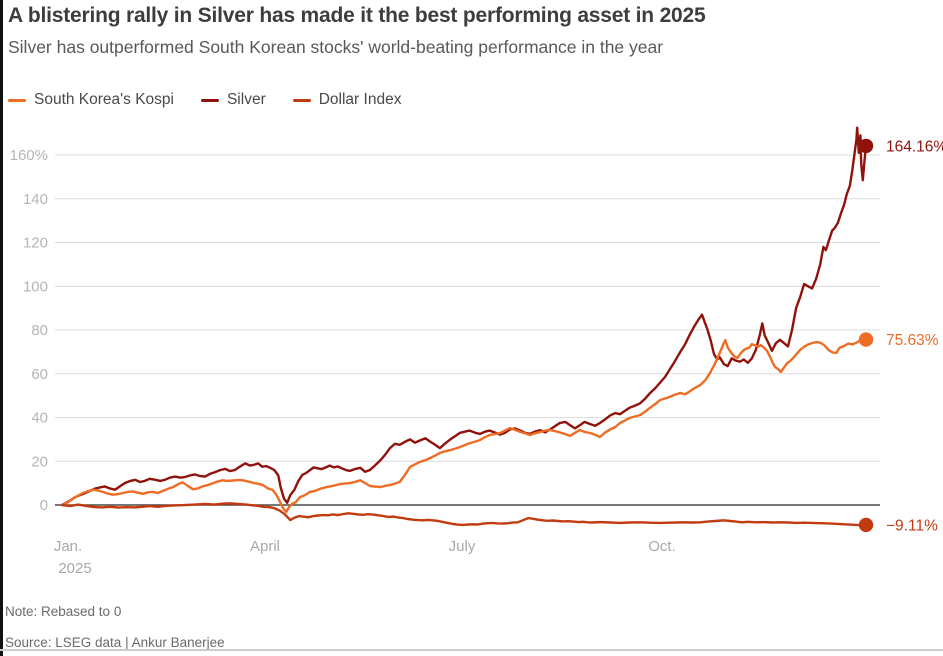 The height and width of the screenshot is (656, 943). I want to click on y-tick-label-60: 60, so click(39, 374).